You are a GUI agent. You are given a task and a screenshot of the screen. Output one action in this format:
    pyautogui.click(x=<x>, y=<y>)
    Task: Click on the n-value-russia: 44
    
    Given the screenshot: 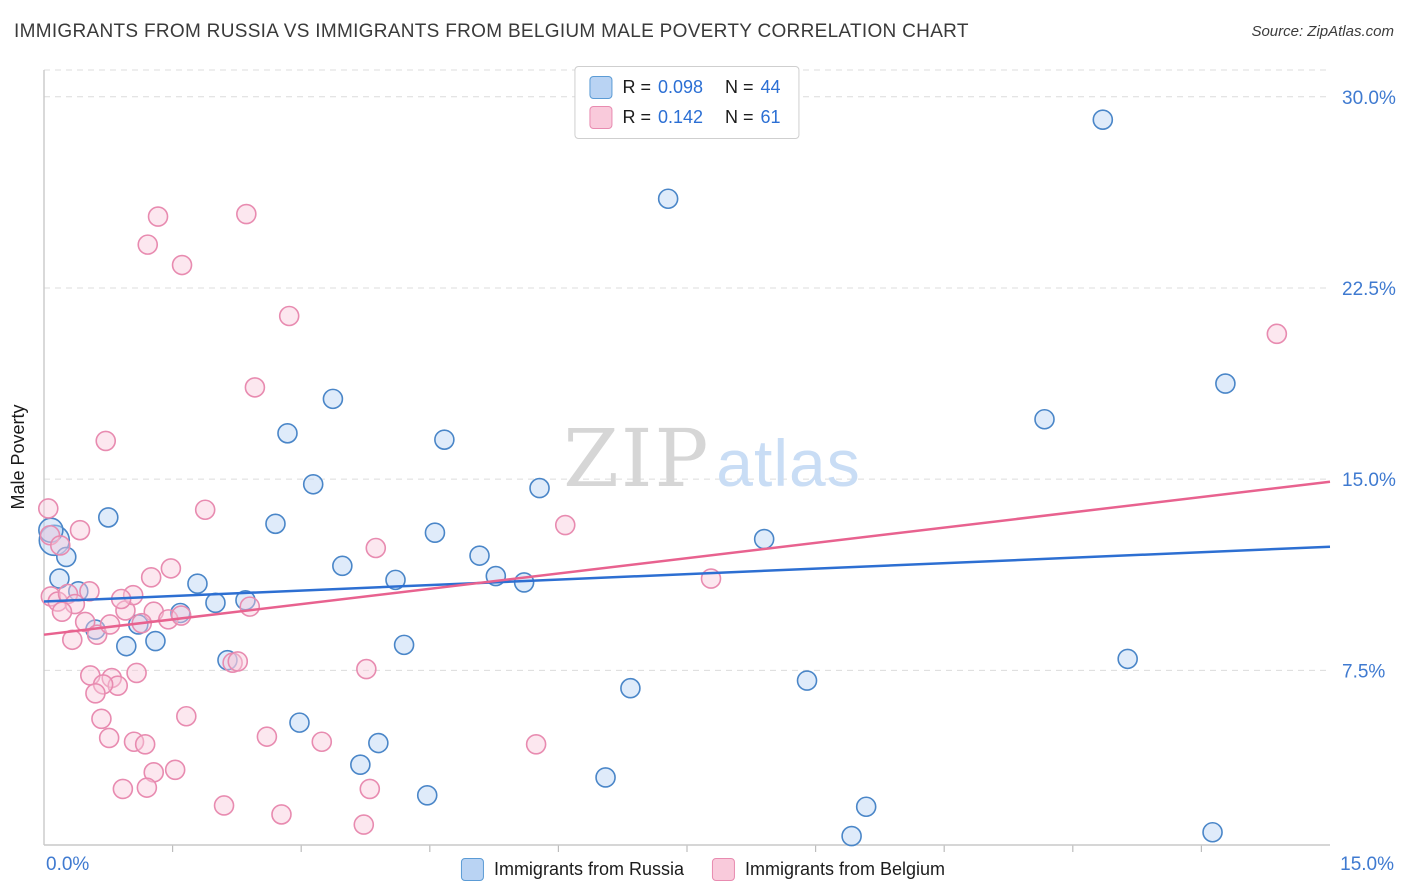 What is the action you would take?
    pyautogui.click(x=770, y=87)
    